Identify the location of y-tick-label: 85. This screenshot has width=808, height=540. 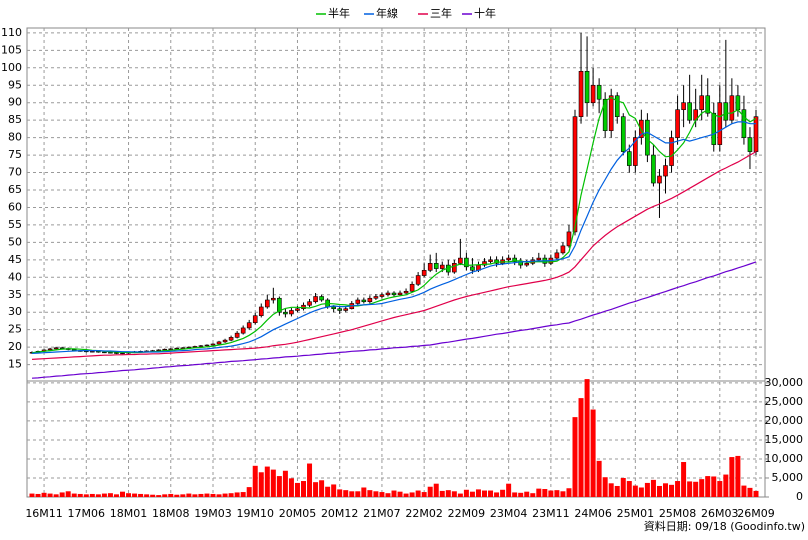
(15, 119).